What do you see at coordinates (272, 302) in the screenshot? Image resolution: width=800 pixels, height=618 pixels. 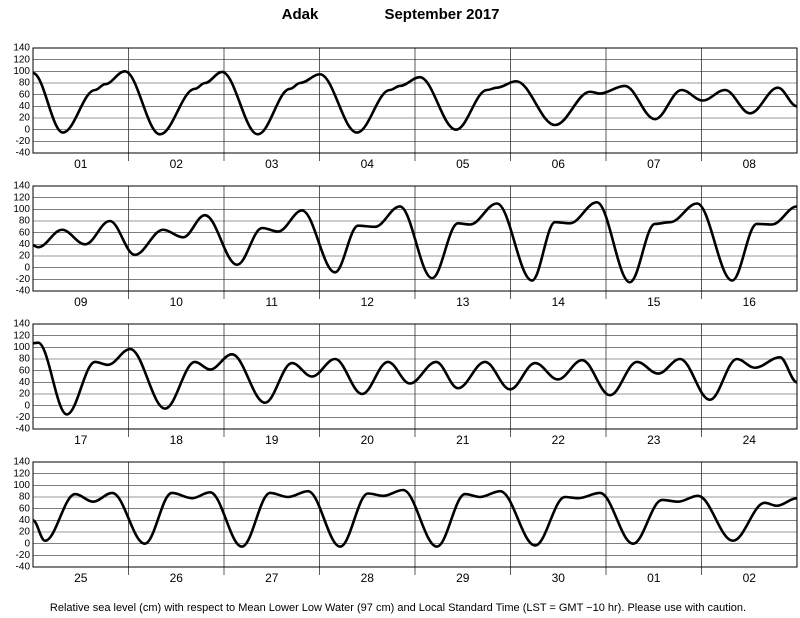 I see `day-label: 11` at bounding box center [272, 302].